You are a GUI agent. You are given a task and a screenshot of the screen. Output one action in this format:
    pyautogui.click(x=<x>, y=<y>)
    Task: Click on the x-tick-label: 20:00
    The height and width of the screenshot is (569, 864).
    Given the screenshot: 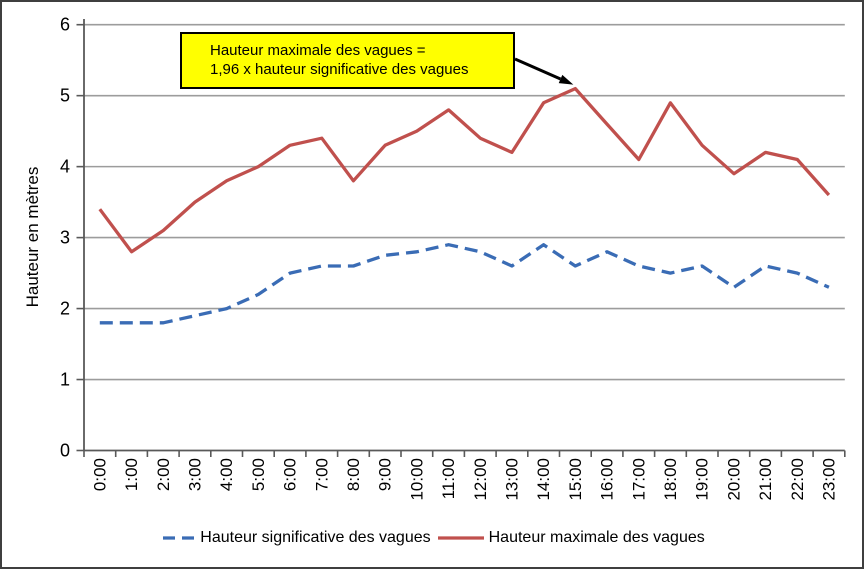 What is the action you would take?
    pyautogui.click(x=733, y=479)
    